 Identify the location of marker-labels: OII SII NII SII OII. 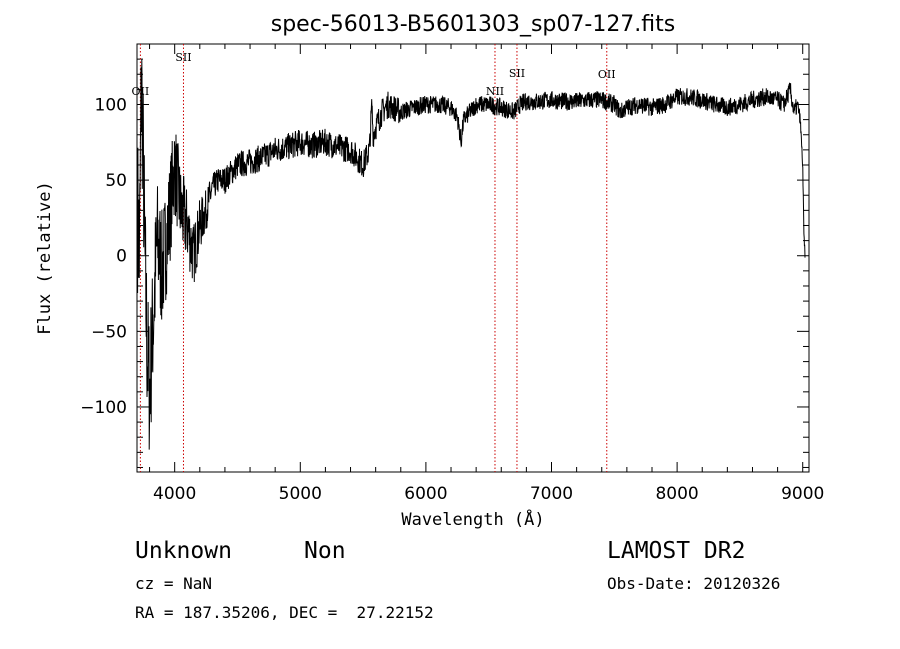
(374, 74).